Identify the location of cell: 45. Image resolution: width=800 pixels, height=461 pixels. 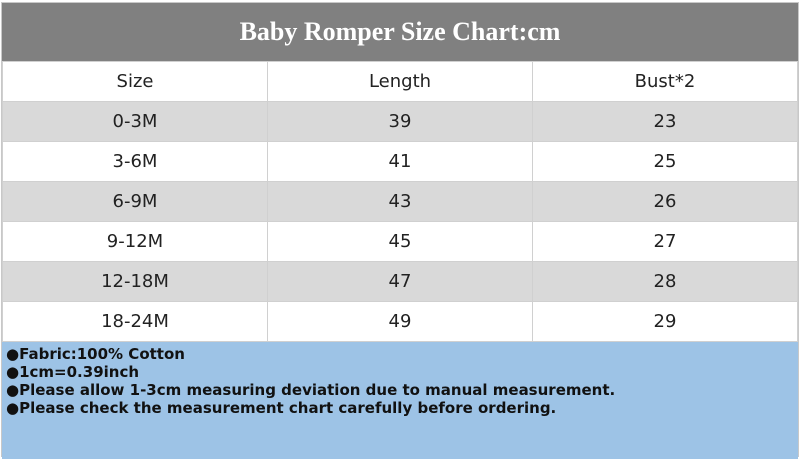
(400, 241).